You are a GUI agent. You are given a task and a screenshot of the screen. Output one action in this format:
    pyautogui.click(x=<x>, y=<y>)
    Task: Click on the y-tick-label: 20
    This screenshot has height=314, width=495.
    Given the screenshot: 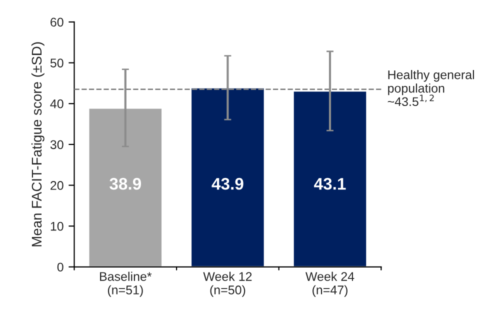 What is the action you would take?
    pyautogui.click(x=57, y=185)
    